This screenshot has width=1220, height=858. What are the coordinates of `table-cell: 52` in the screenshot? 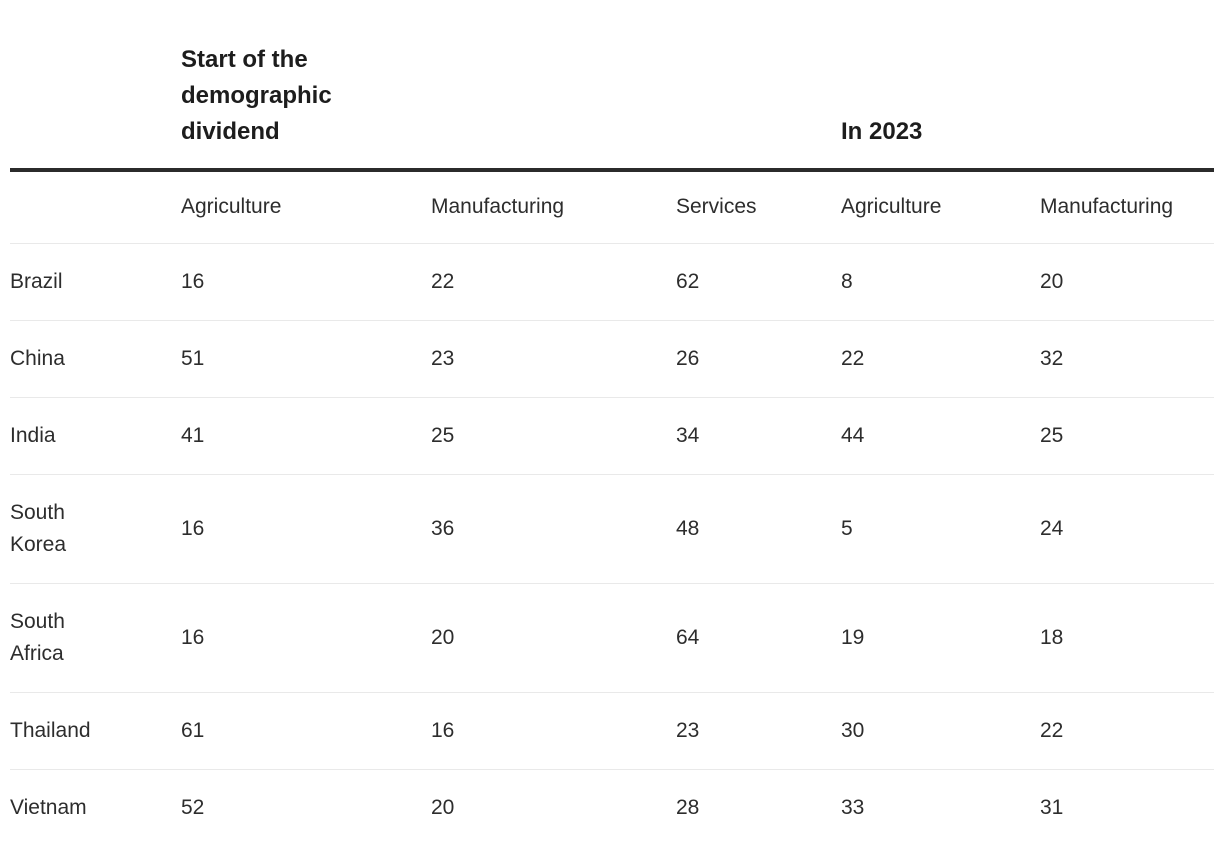 It's located at (306, 813).